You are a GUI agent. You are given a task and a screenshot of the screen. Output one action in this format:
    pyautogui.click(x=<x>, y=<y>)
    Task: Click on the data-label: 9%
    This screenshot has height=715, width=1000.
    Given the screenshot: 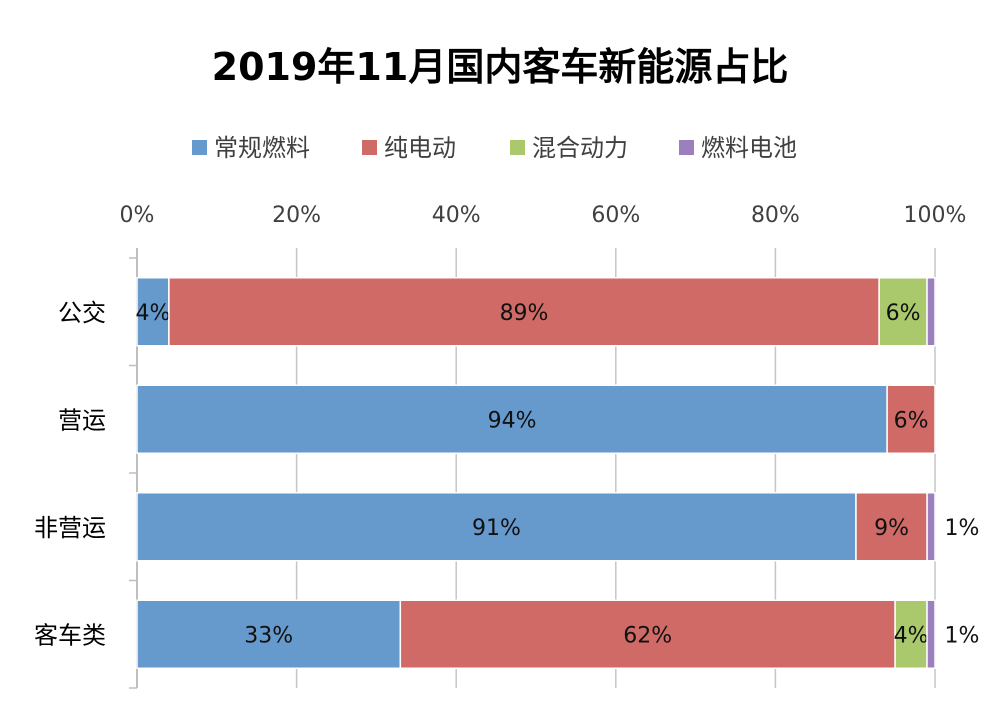 What is the action you would take?
    pyautogui.click(x=891, y=528)
    